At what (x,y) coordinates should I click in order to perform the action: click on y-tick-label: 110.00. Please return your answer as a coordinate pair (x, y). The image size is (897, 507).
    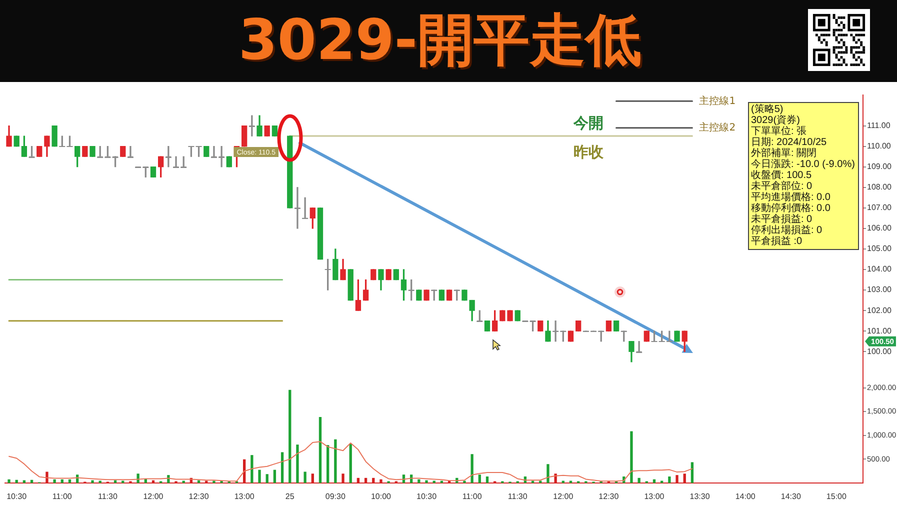
    Looking at the image, I should click on (879, 146).